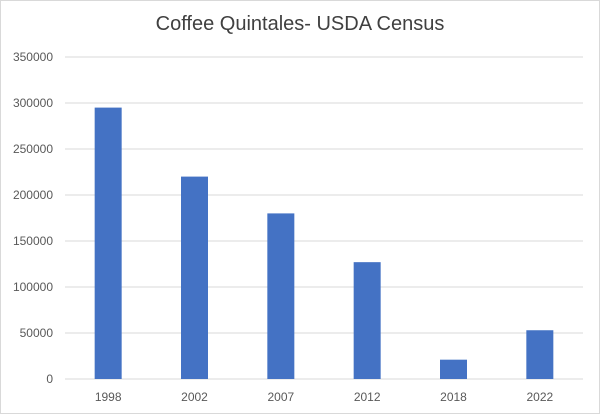 The image size is (600, 414). I want to click on bar-2007, so click(281, 296).